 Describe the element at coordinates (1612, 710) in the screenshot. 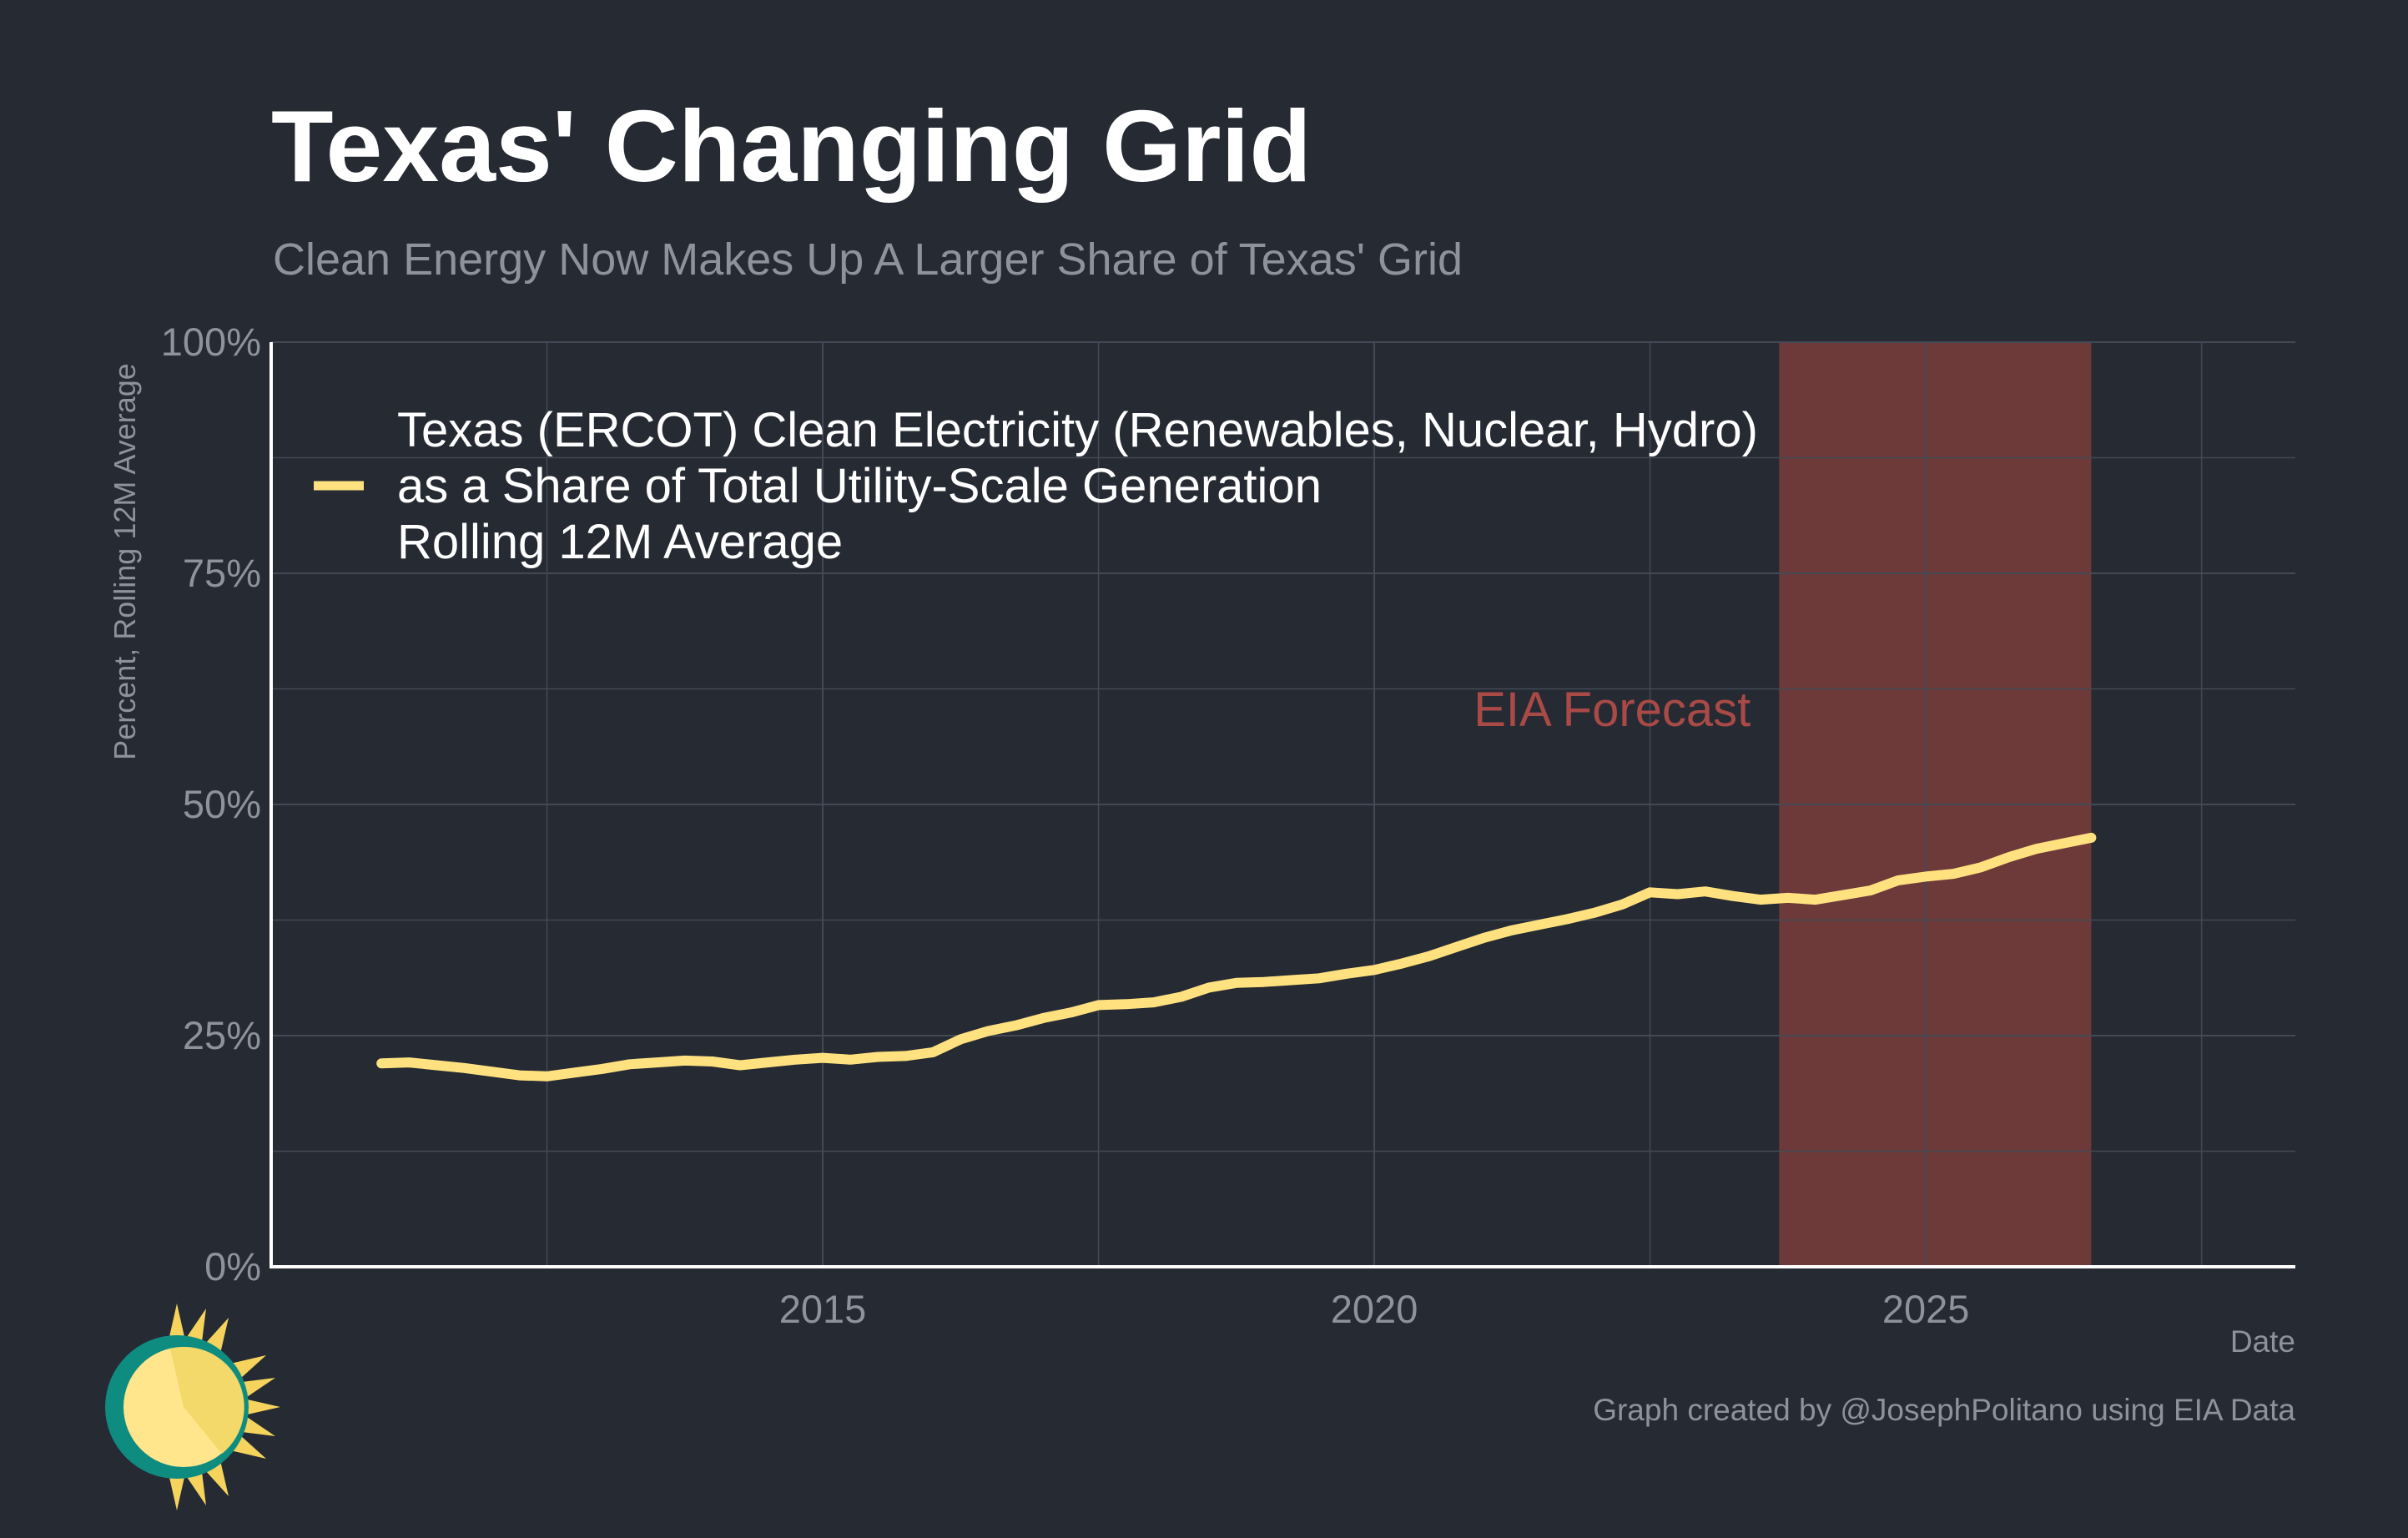

I see `forecast-annotation: EIA Forecast` at that location.